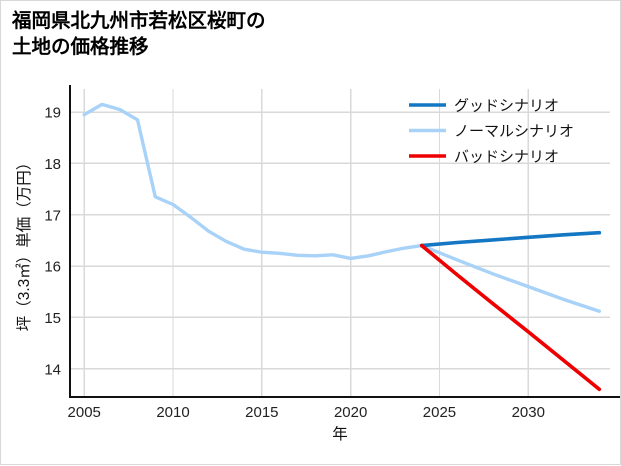 This screenshot has width=621, height=466. I want to click on x-tick-label: 2005, so click(84, 412).